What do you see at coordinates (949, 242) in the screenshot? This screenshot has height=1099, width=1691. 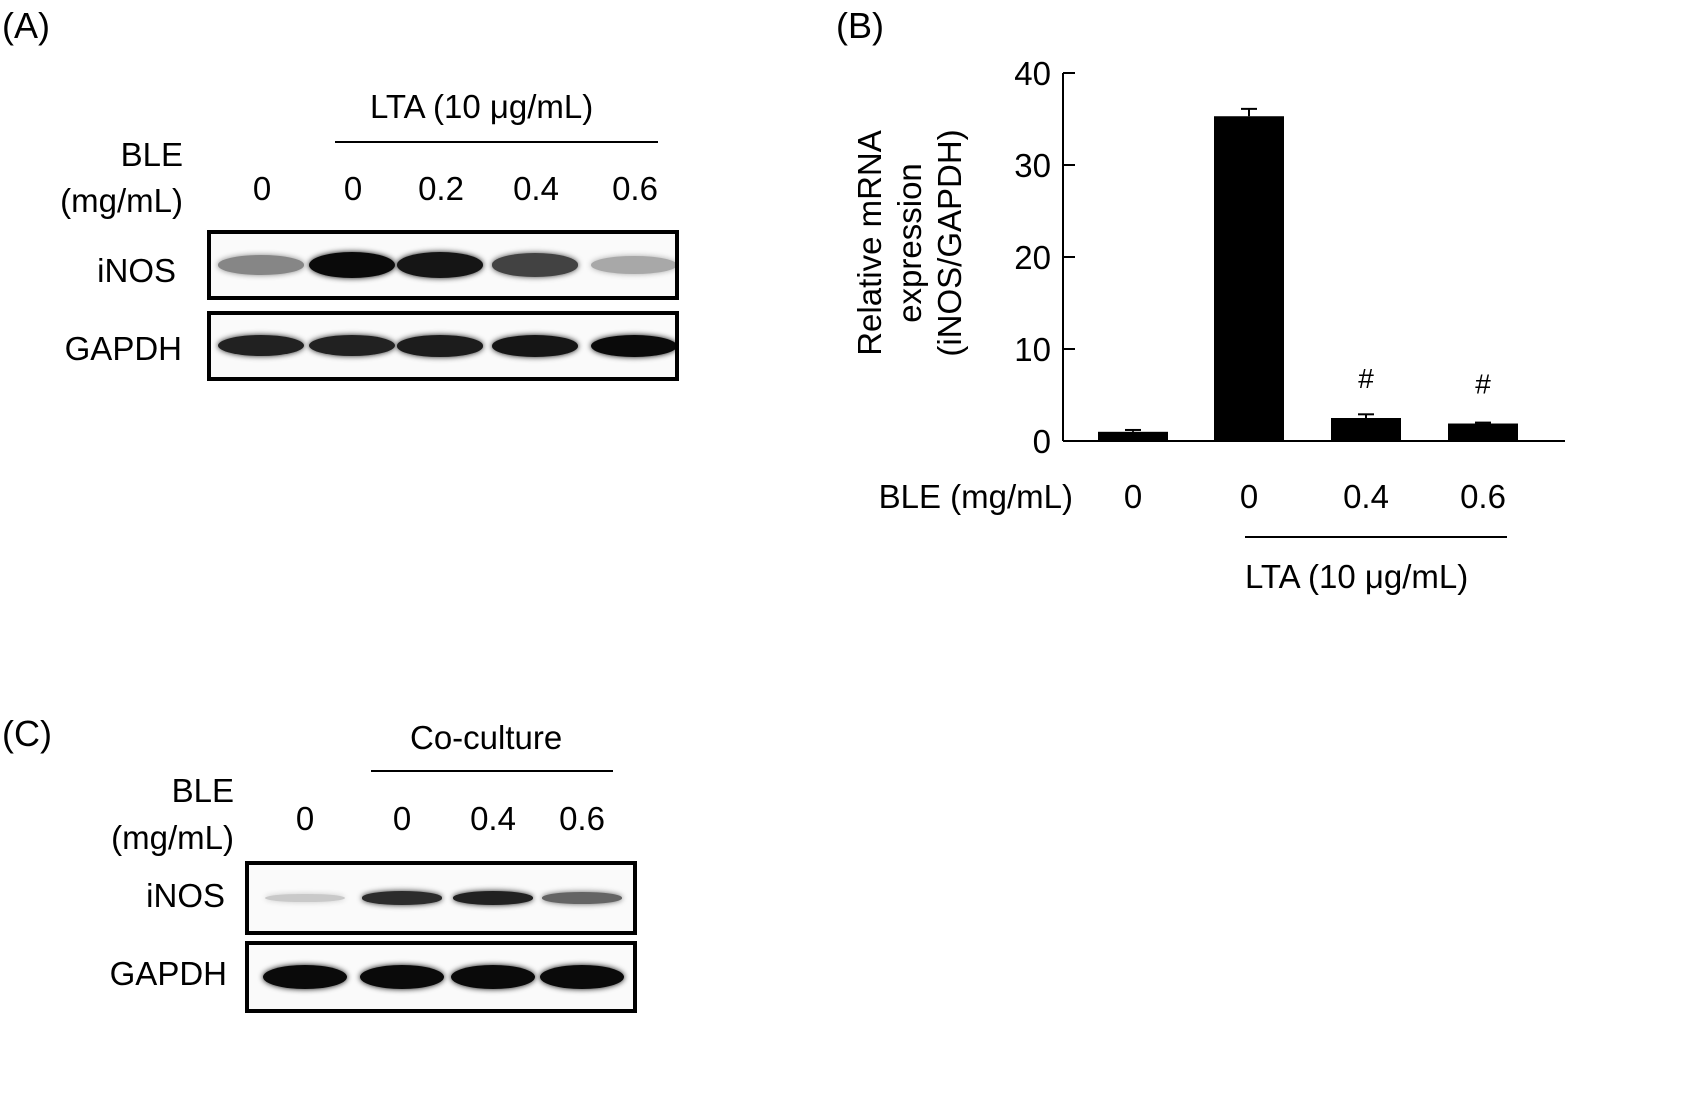 I see `y-axis-title-line: (iNOS/GAPDH)` at bounding box center [949, 242].